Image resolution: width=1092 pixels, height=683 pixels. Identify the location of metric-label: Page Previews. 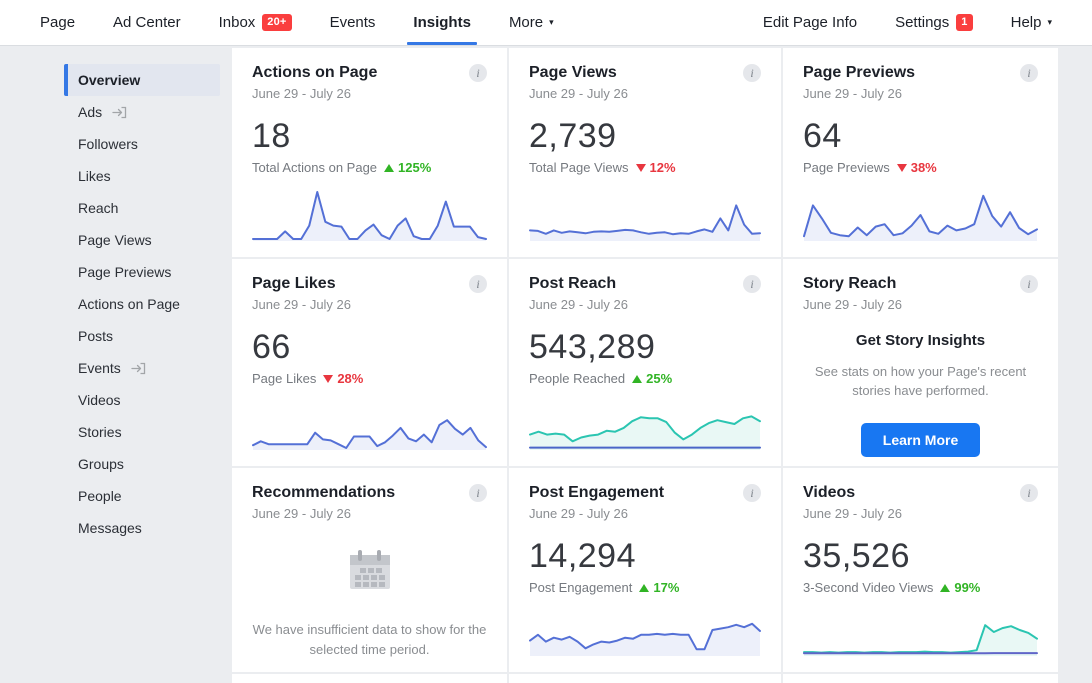
(846, 167).